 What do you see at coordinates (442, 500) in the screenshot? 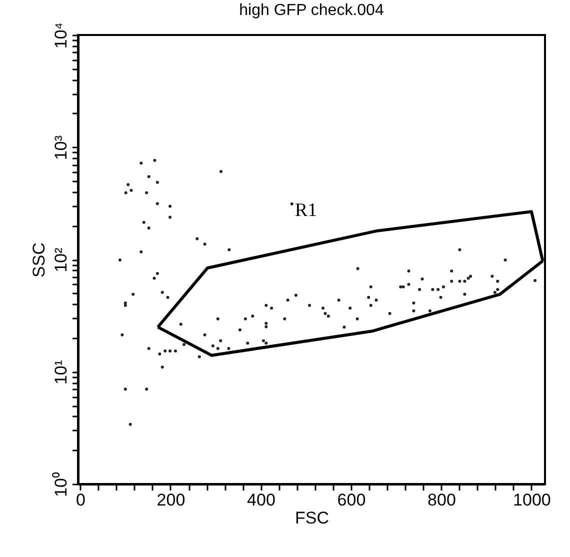
I see `x-tick-label: 800` at bounding box center [442, 500].